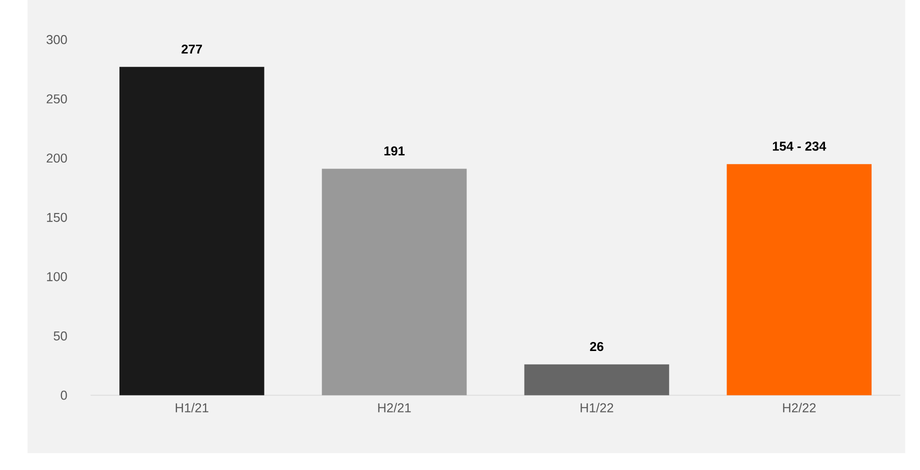  What do you see at coordinates (799, 146) in the screenshot?
I see `annotation: 154 - 234` at bounding box center [799, 146].